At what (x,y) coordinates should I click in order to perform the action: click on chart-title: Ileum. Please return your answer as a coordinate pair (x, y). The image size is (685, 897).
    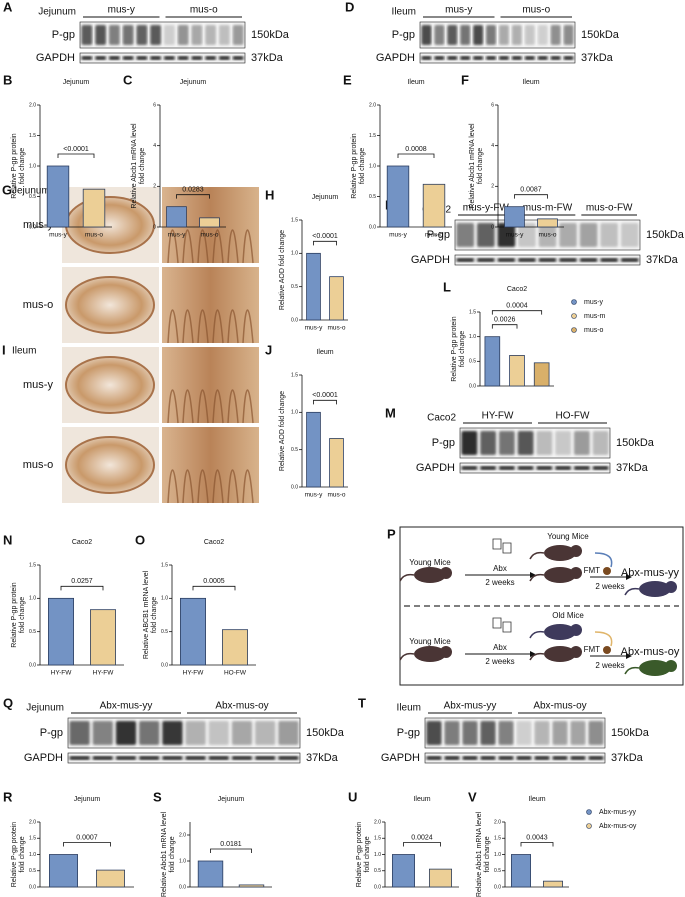
    Looking at the image, I should click on (530, 82).